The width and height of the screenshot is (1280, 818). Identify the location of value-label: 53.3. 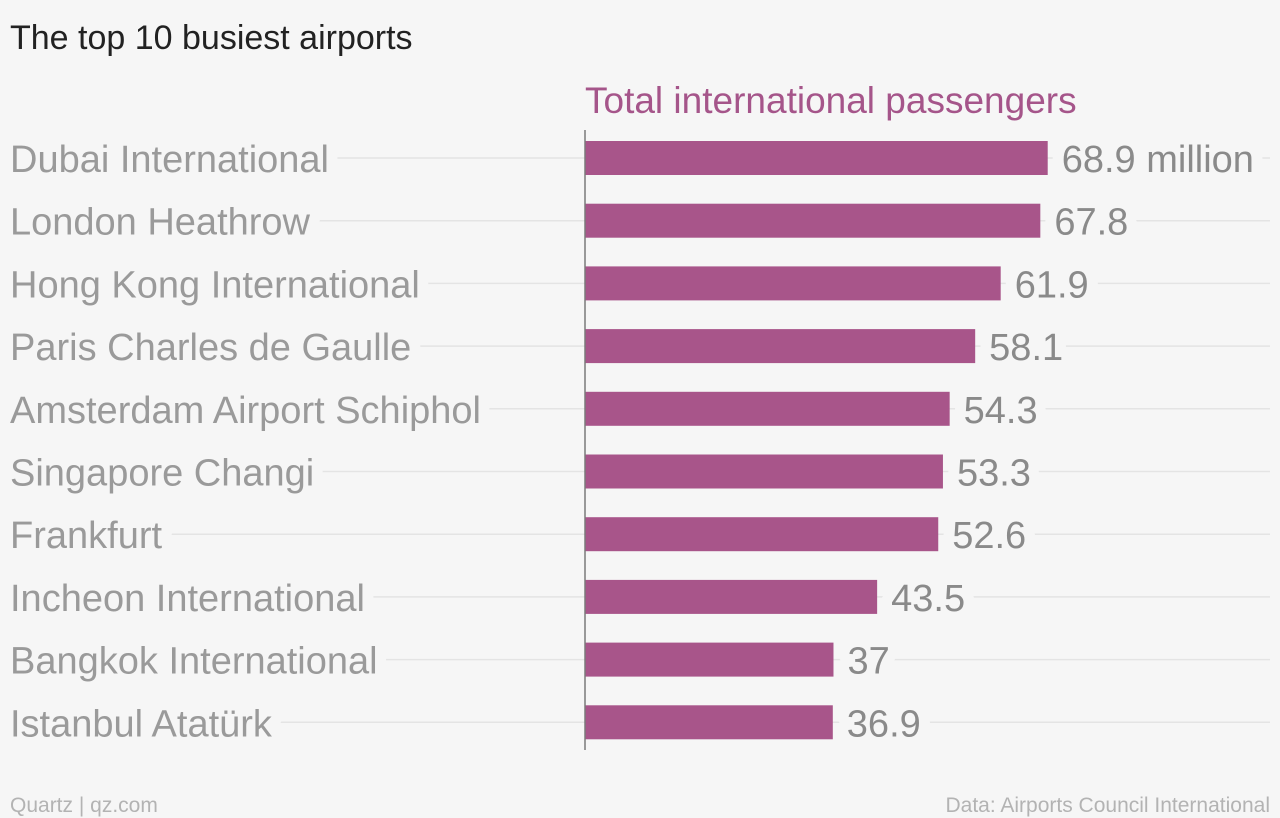
(994, 474).